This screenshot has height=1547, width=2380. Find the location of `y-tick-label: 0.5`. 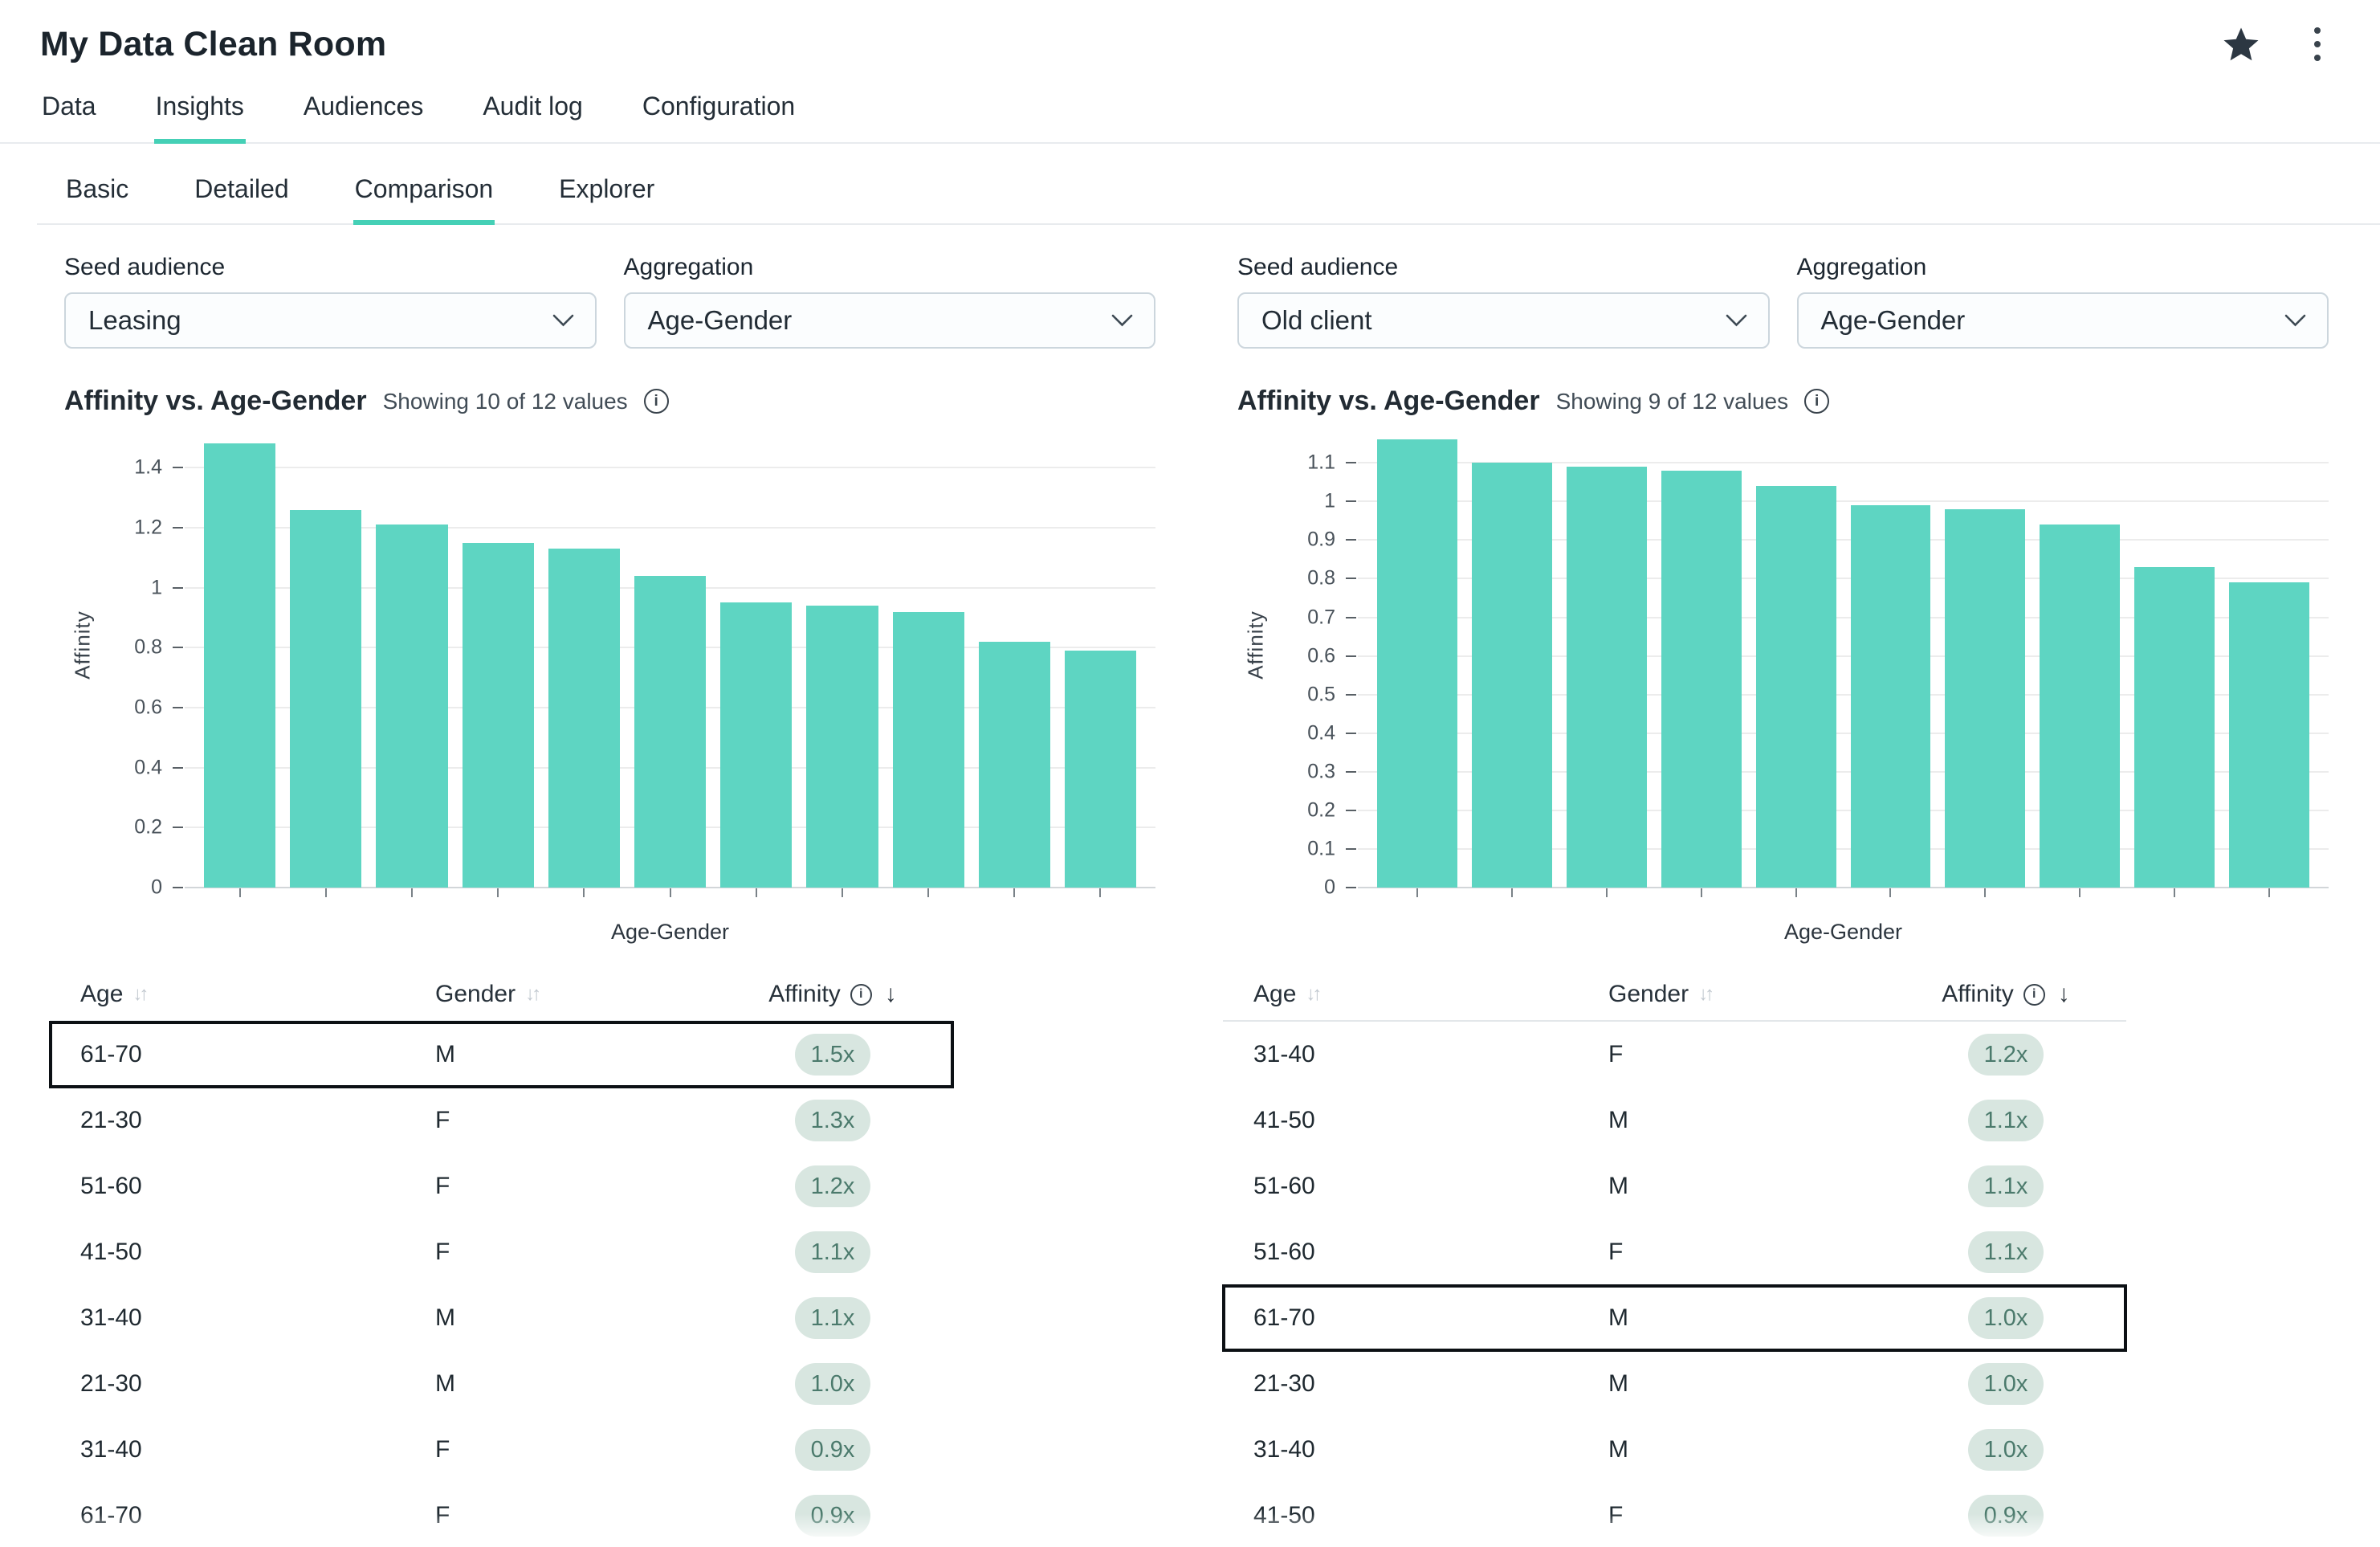

y-tick-label: 0.5 is located at coordinates (1321, 694).